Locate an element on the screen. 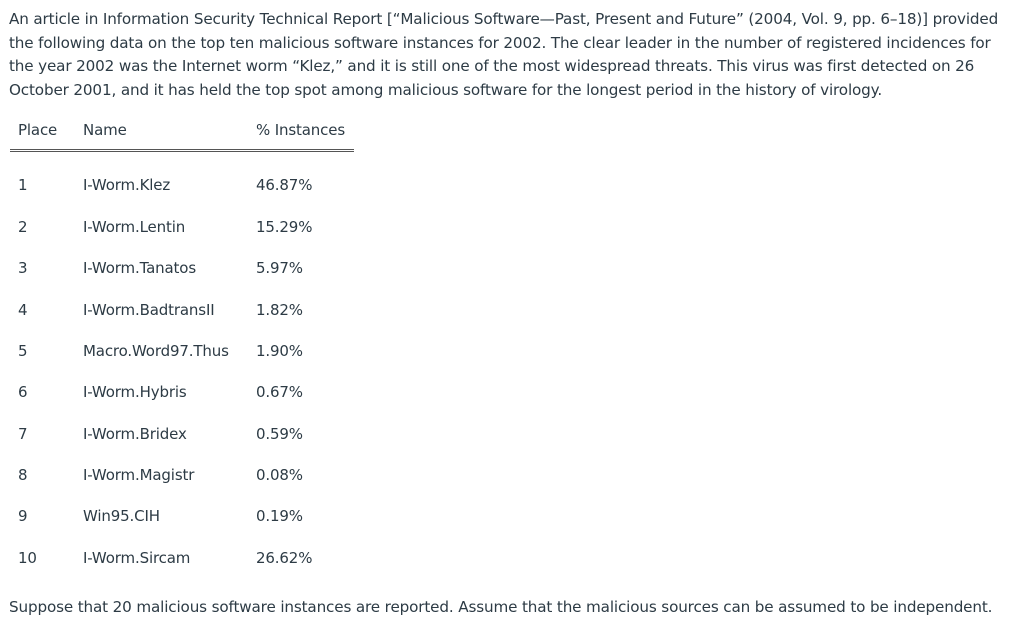 The width and height of the screenshot is (1024, 624). cell-place: 7 is located at coordinates (23, 433).